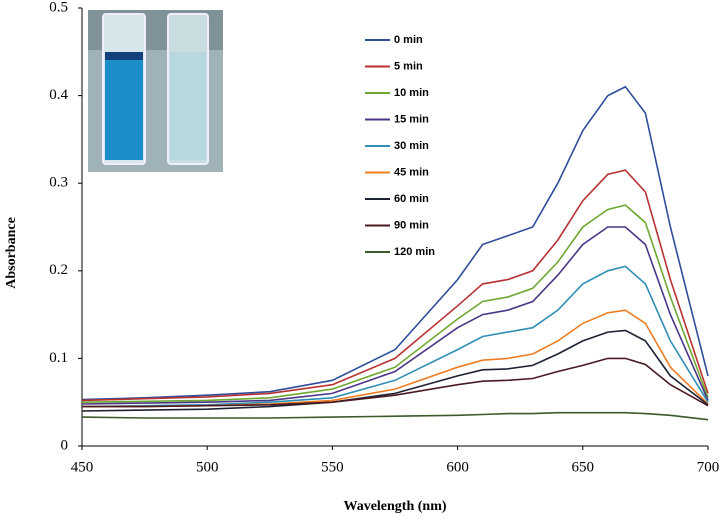 This screenshot has height=519, width=725. I want to click on y-tick-label: 0.5, so click(58, 7).